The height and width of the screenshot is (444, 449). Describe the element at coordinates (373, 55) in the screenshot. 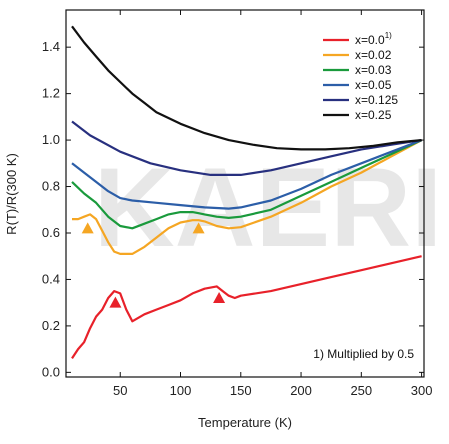

I see `legend-label-1: x=0.02` at that location.